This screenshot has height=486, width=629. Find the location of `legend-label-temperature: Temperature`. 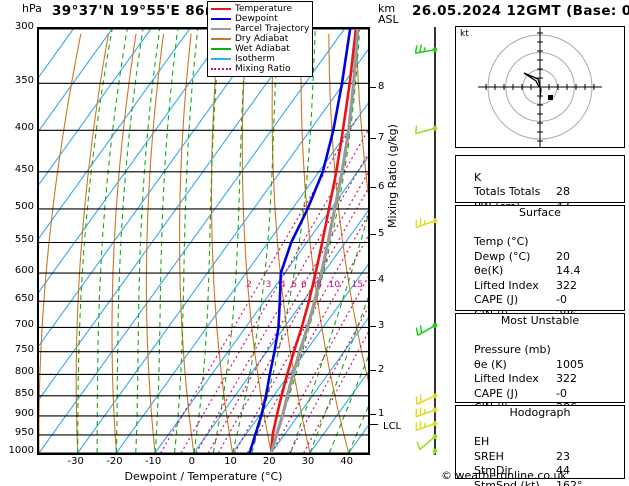

legend-label-temperature: Temperature is located at coordinates (264, 9).